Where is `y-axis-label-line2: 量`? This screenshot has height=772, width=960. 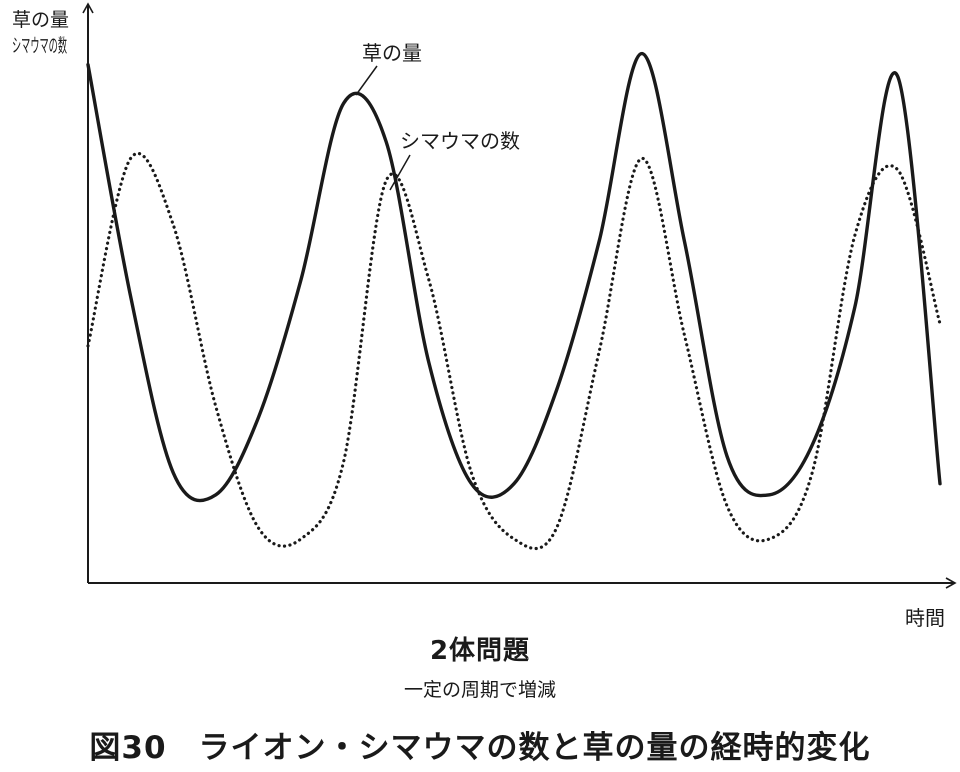 y-axis-label-line2: 量 is located at coordinates (59, 20).